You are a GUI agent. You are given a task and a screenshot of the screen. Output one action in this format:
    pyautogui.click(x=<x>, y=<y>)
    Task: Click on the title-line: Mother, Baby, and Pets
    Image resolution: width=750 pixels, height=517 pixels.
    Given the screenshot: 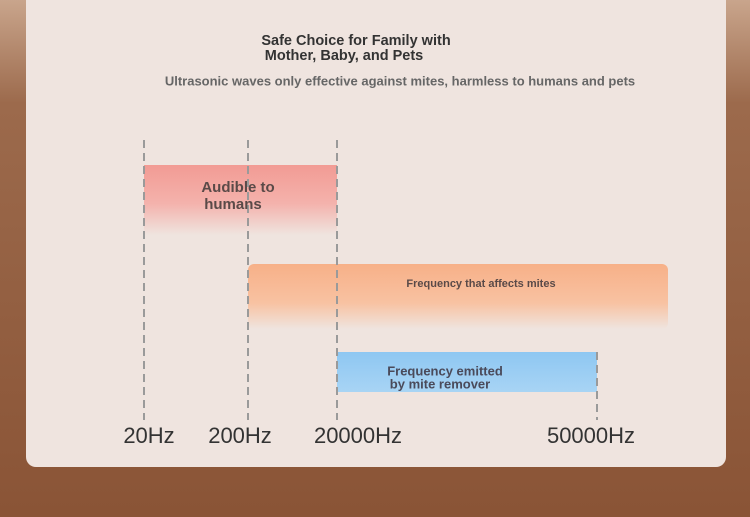 What is the action you would take?
    pyautogui.click(x=344, y=56)
    